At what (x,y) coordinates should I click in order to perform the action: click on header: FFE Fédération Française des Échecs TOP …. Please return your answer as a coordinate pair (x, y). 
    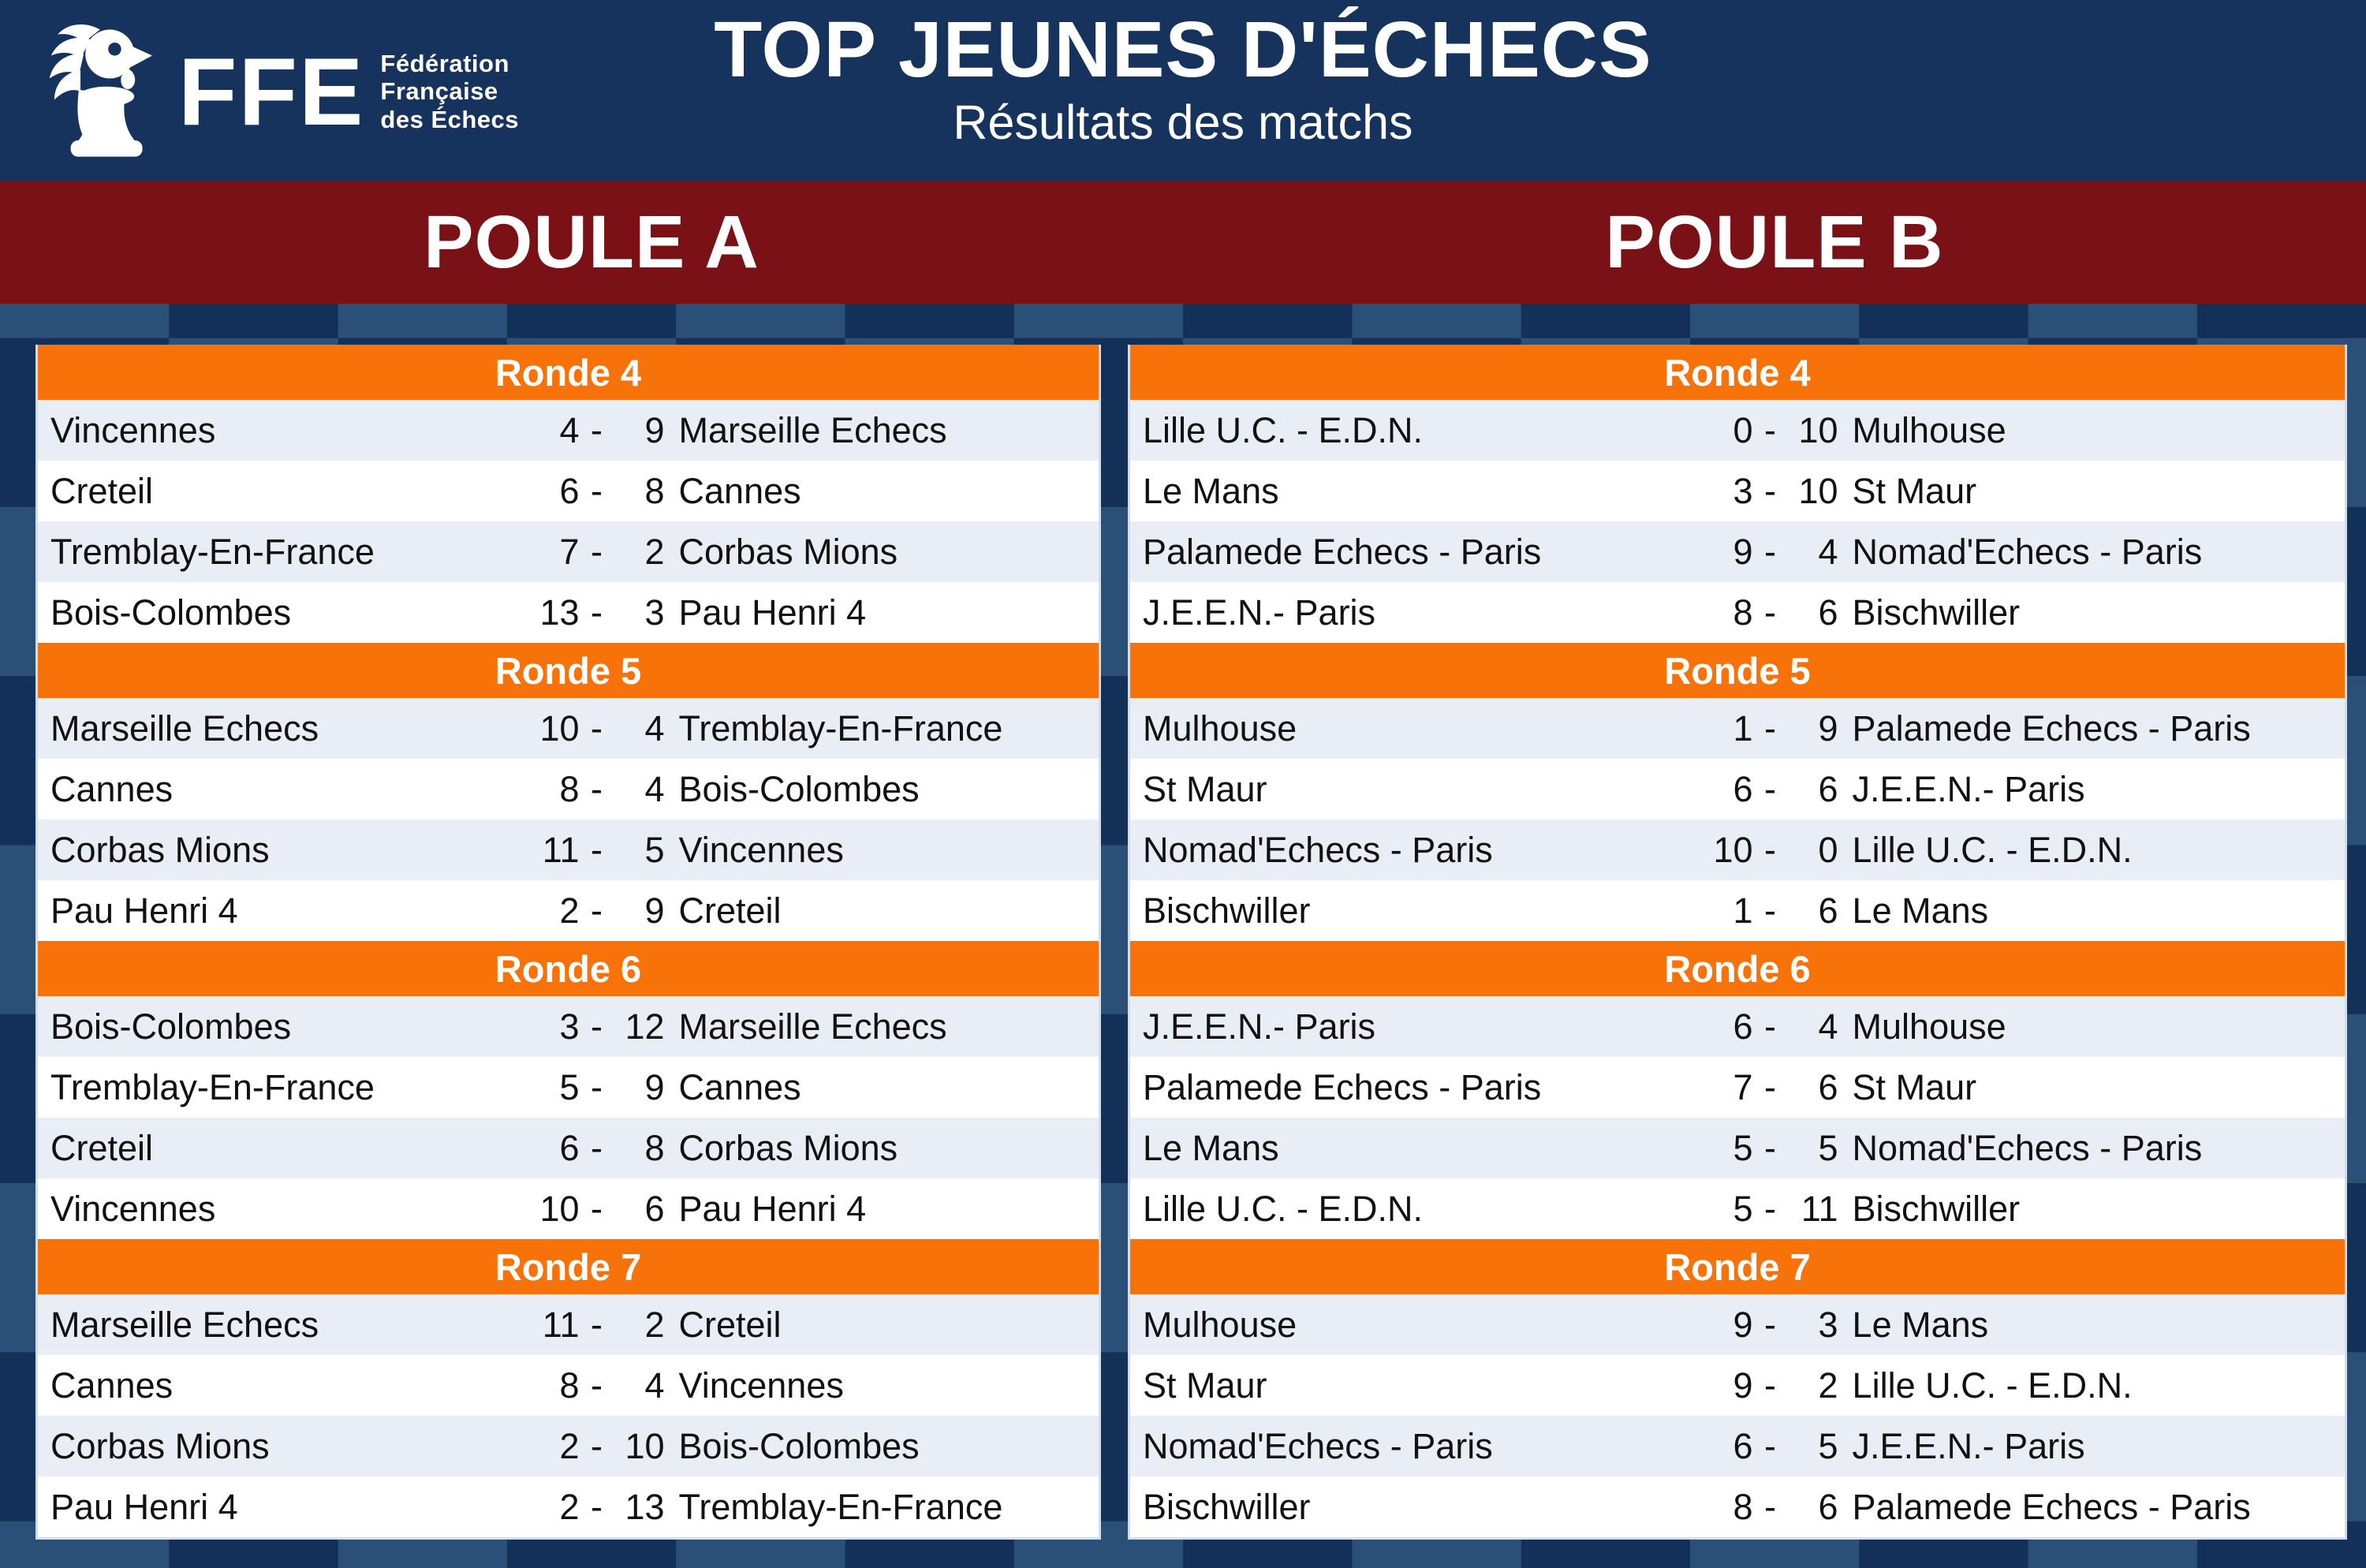
    Looking at the image, I should click on (1183, 90).